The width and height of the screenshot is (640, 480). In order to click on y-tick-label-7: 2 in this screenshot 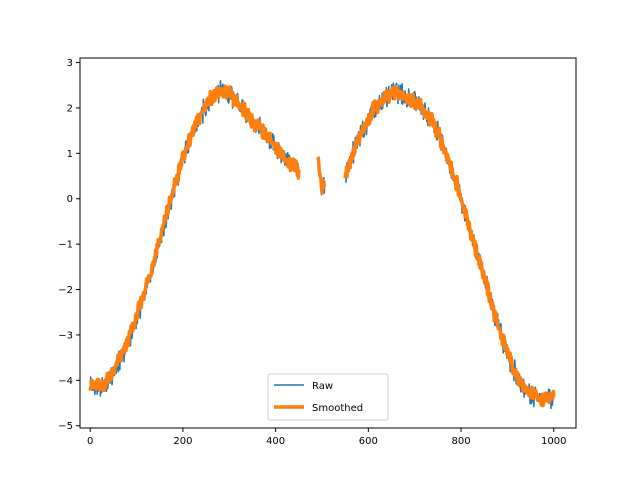, I will do `click(70, 108)`.